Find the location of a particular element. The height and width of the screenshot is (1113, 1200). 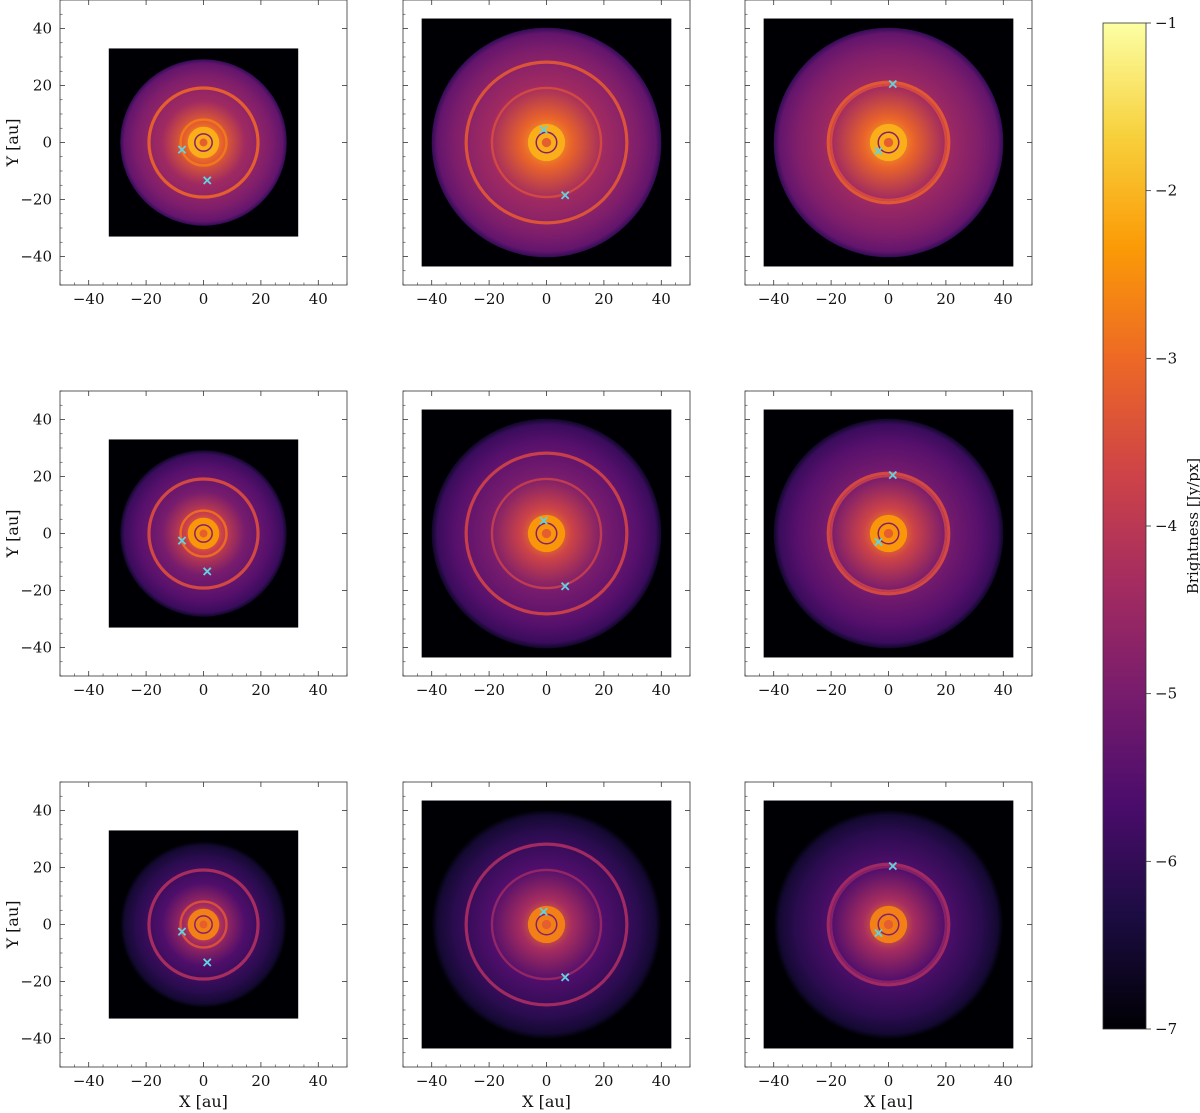

colorbar-tick-label: −2 is located at coordinates (1166, 191).